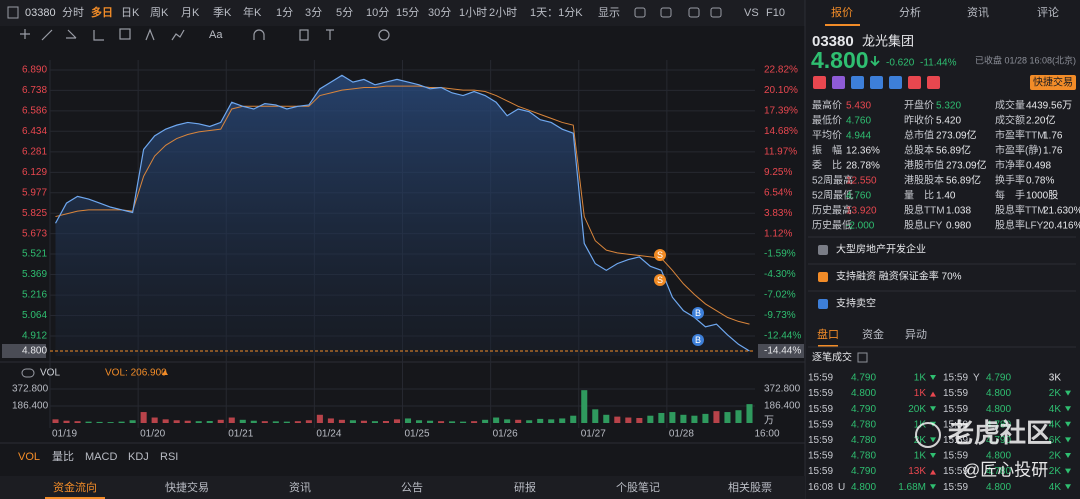 This screenshot has width=1080, height=499. What do you see at coordinates (873, 334) in the screenshot?
I see `panel-tab: 资金` at bounding box center [873, 334].